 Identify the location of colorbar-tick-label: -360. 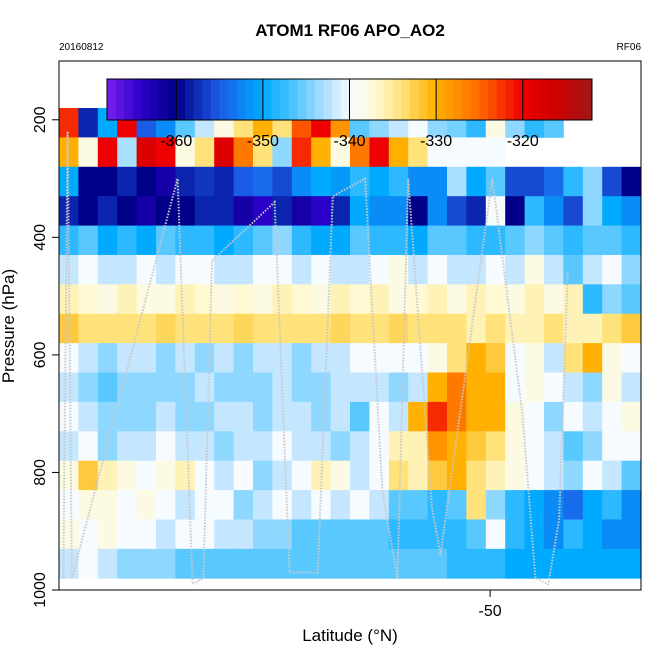
(176, 141).